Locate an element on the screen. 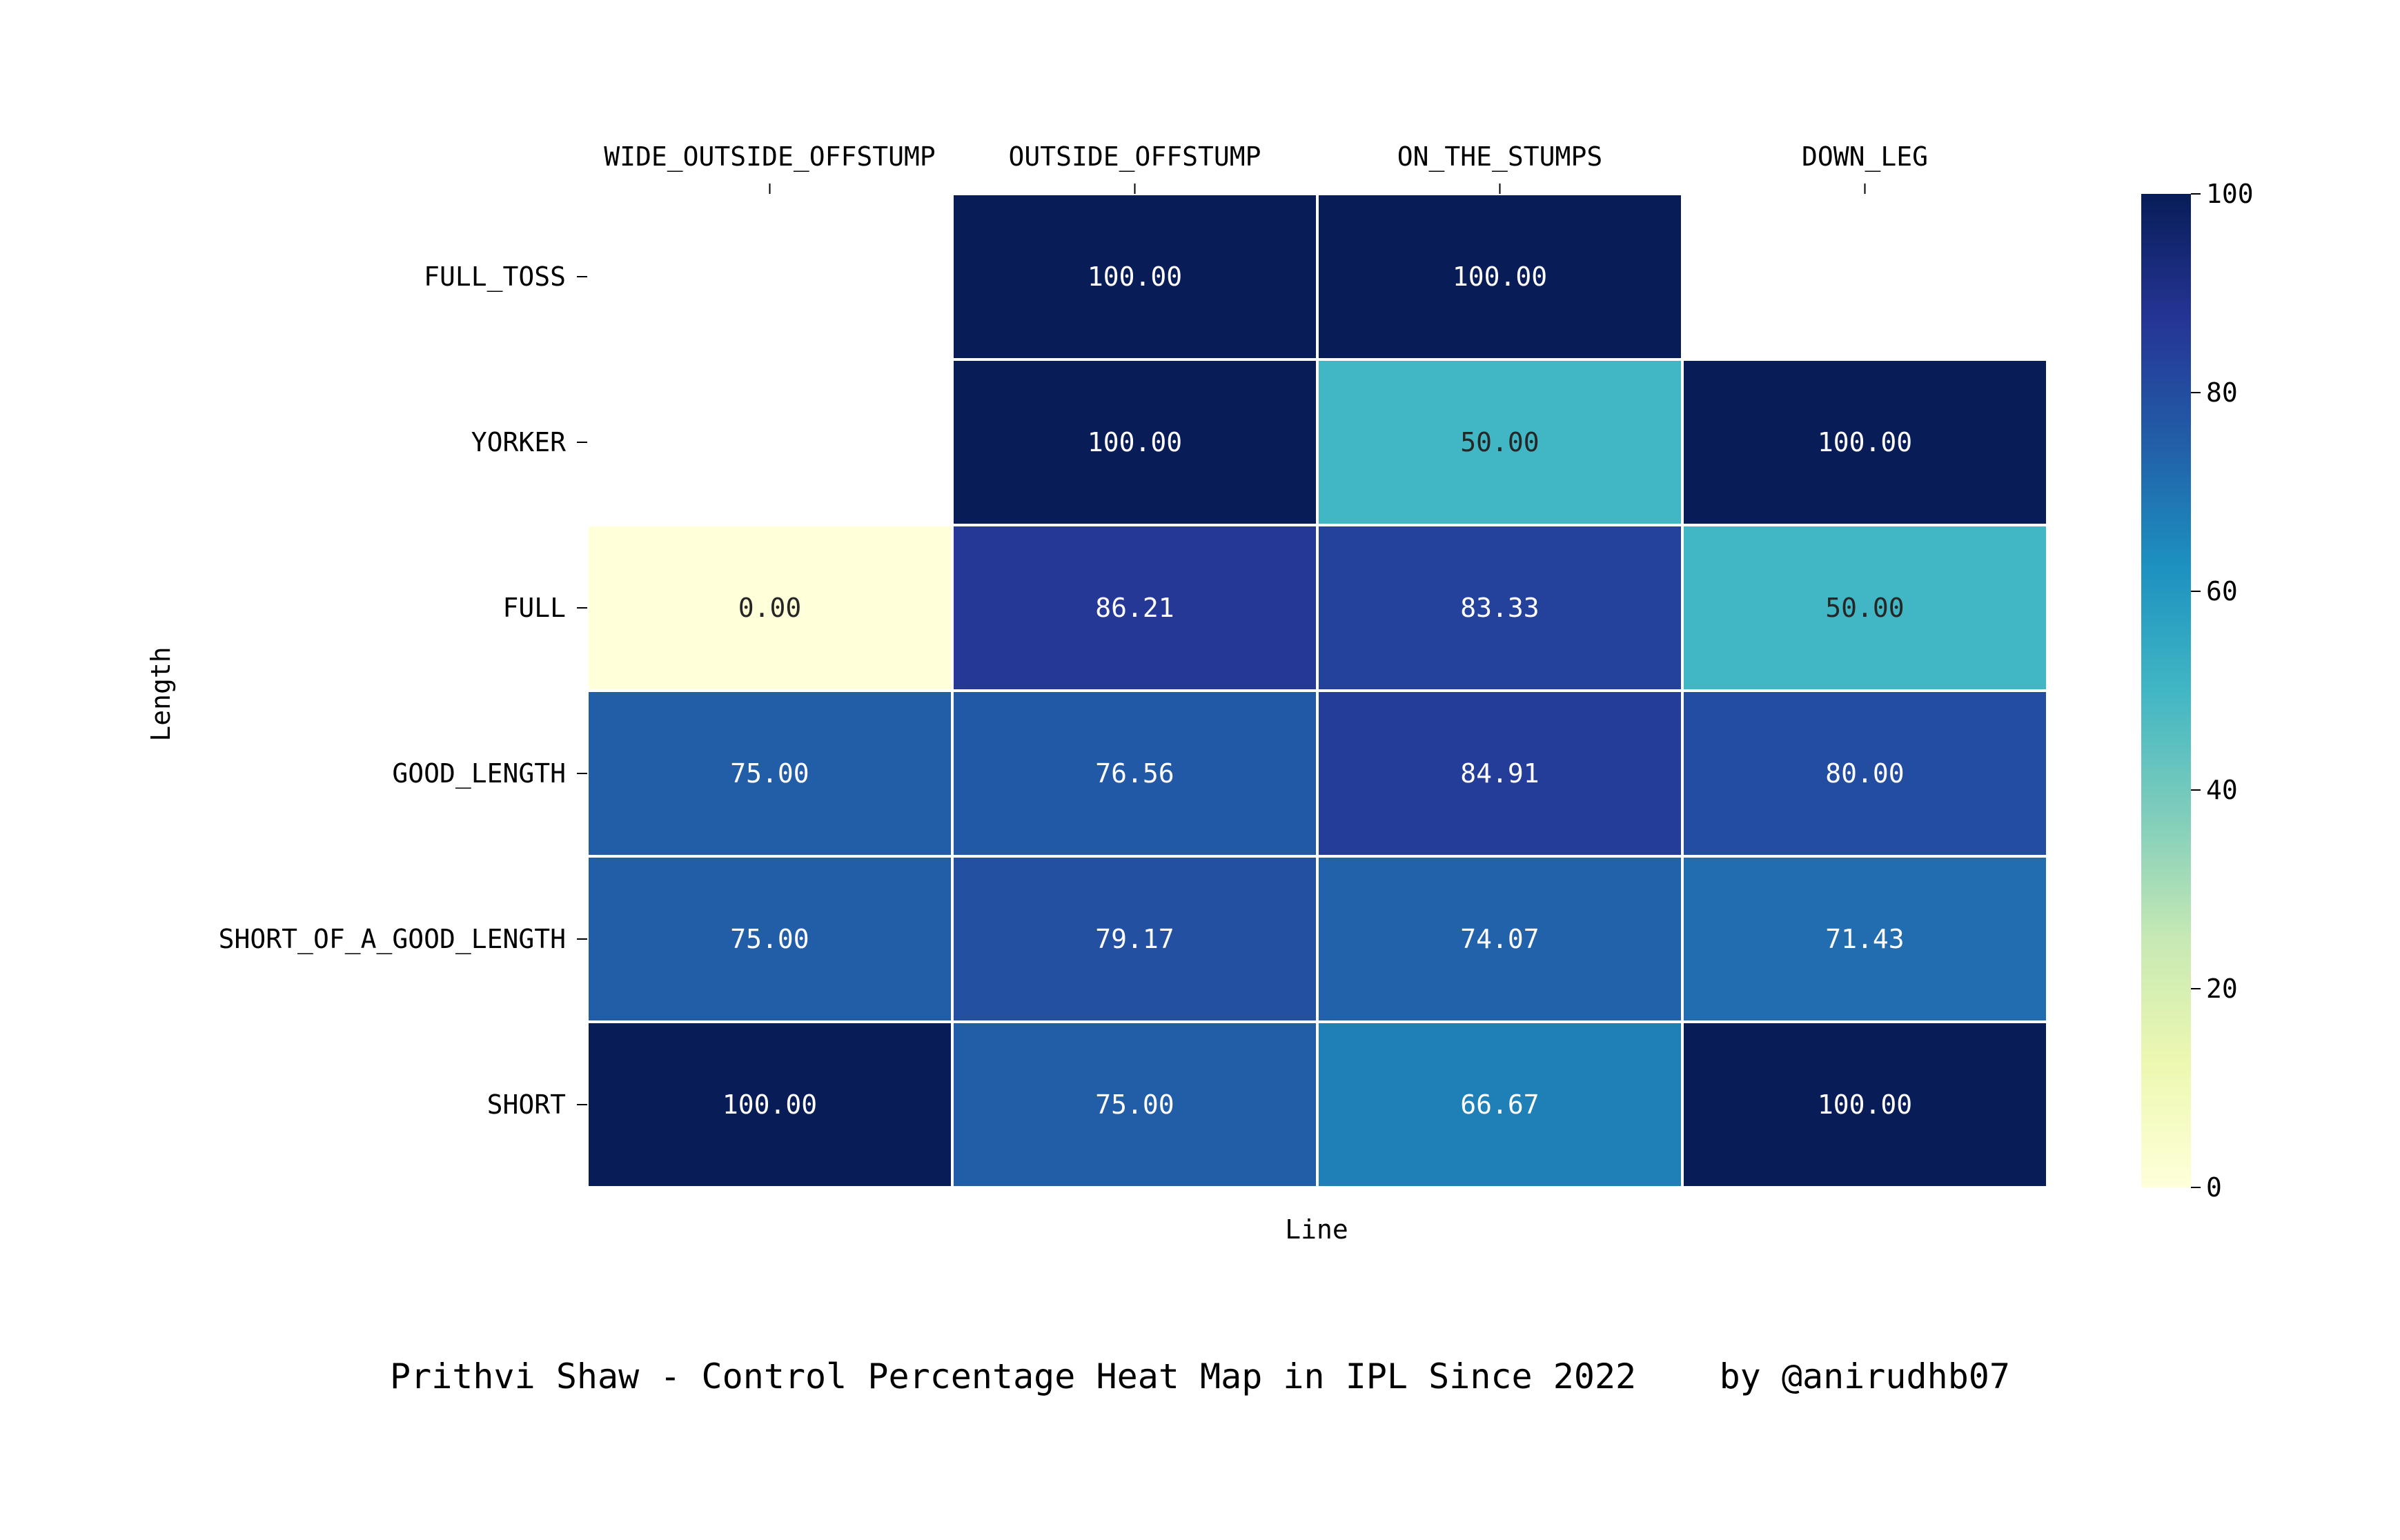 The width and height of the screenshot is (2400, 1540). cell-value-label: 84.91 is located at coordinates (1500, 773).